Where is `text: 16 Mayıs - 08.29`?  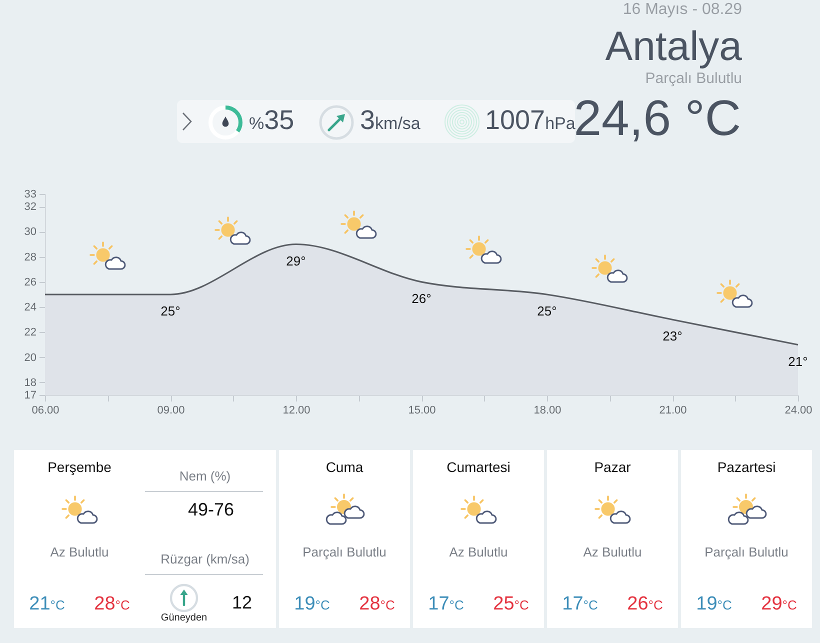
text: 16 Mayıs - 08.29 is located at coordinates (682, 10).